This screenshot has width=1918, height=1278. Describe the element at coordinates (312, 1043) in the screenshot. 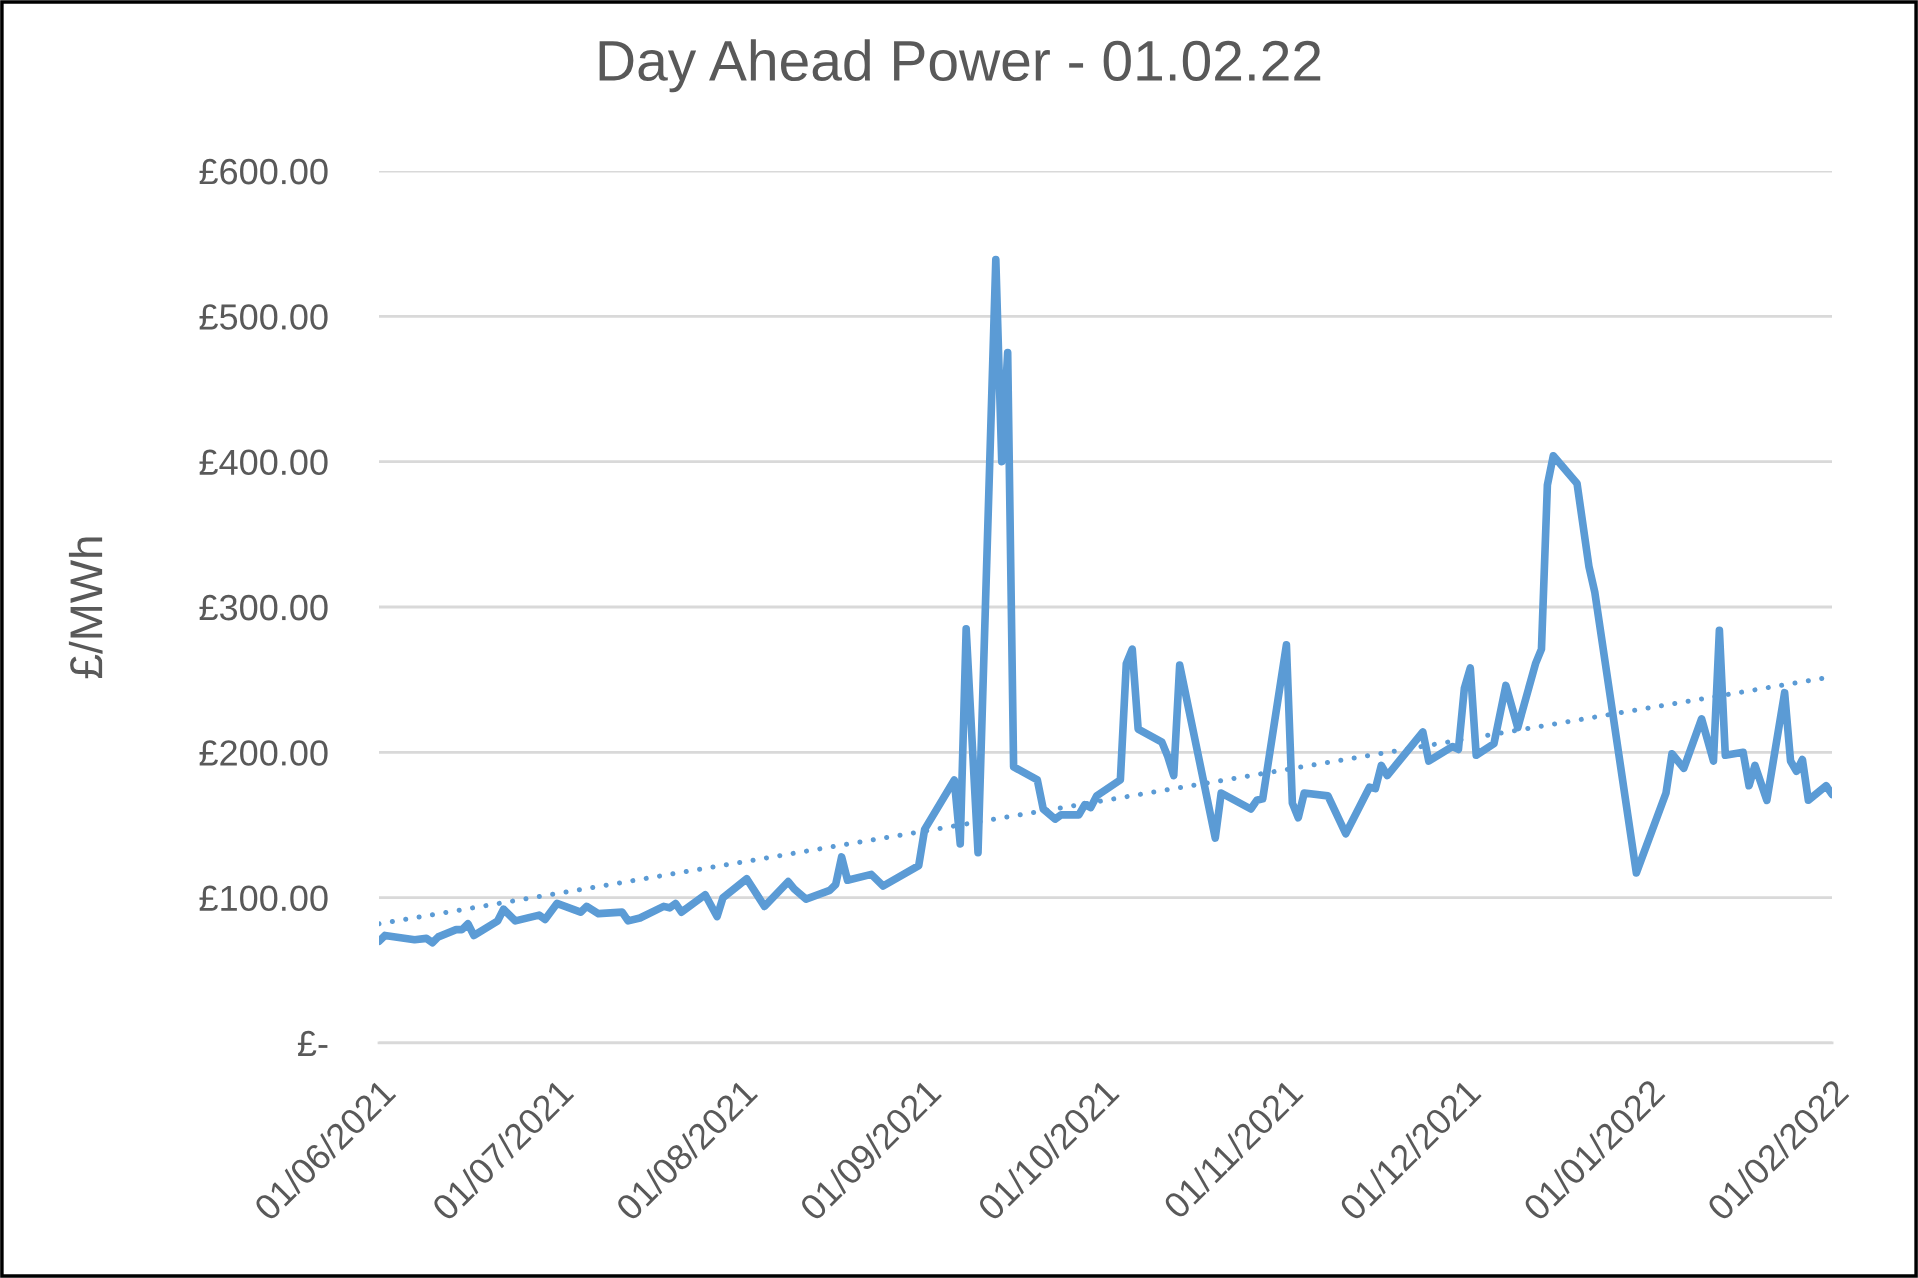

I see `y-tick-label: £-` at that location.